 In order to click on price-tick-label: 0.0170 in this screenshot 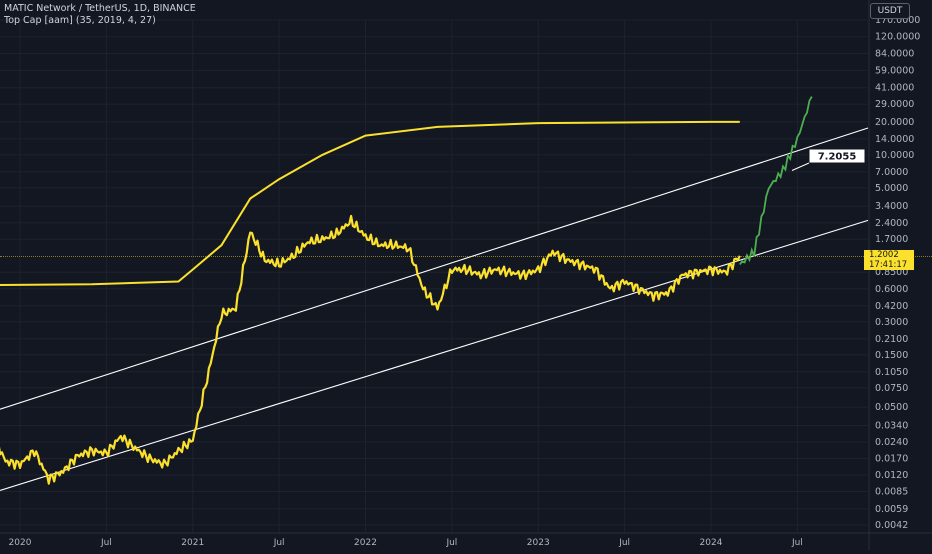, I will do `click(891, 458)`.